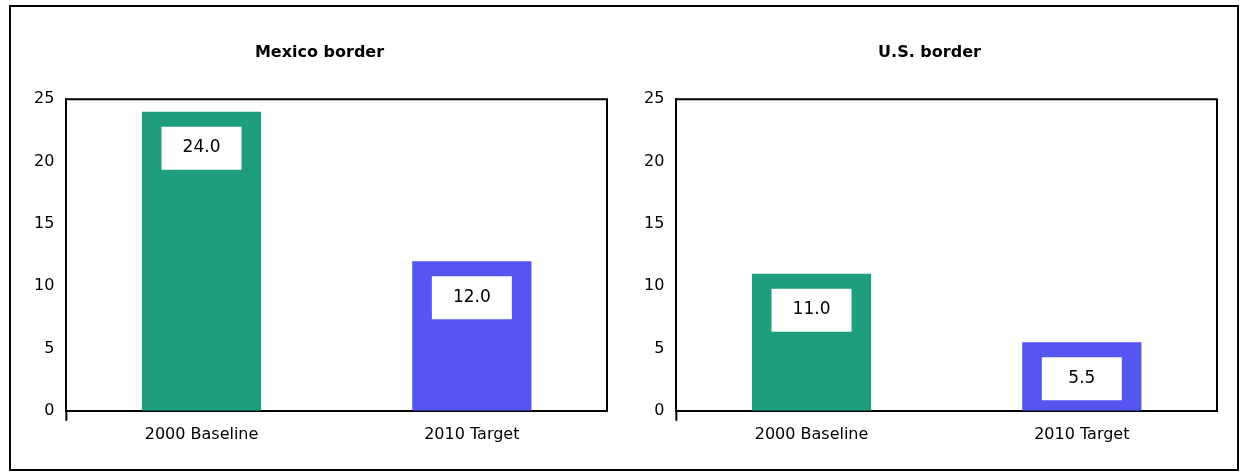 The image size is (1243, 473). Describe the element at coordinates (1082, 376) in the screenshot. I see `data-label: 5.5` at that location.